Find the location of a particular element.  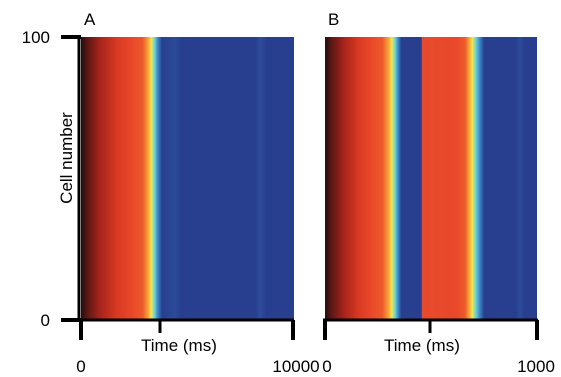

x-axis-label-b: Time (ms) is located at coordinates (422, 345).